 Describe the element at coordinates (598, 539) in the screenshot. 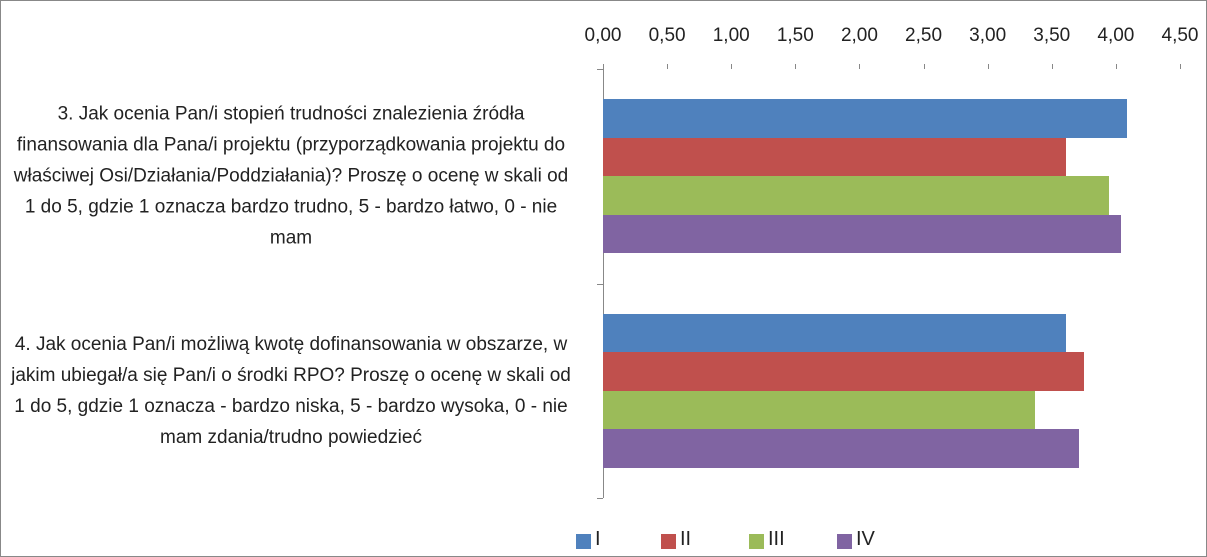

I see `legend-label: I` at that location.